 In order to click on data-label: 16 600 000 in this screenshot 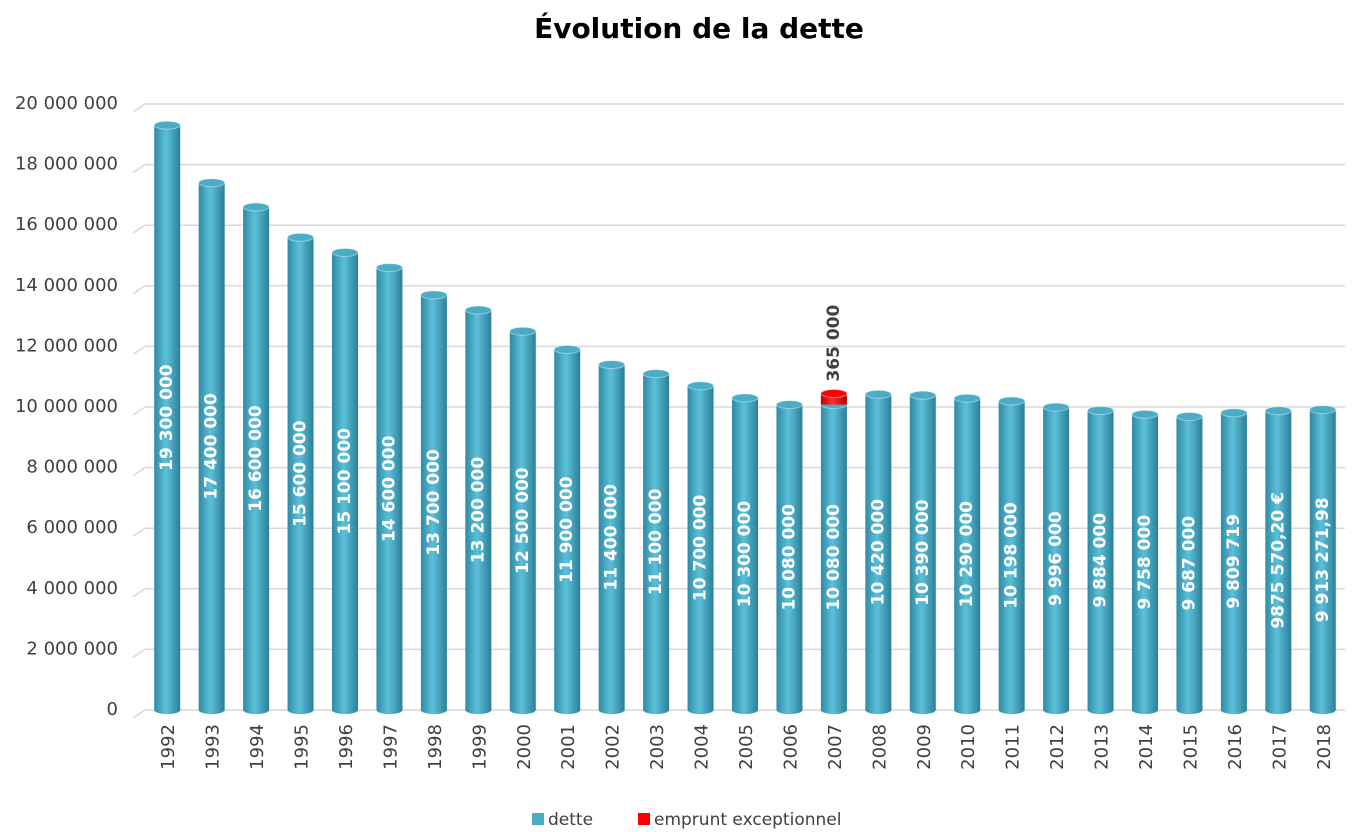, I will do `click(256, 458)`.